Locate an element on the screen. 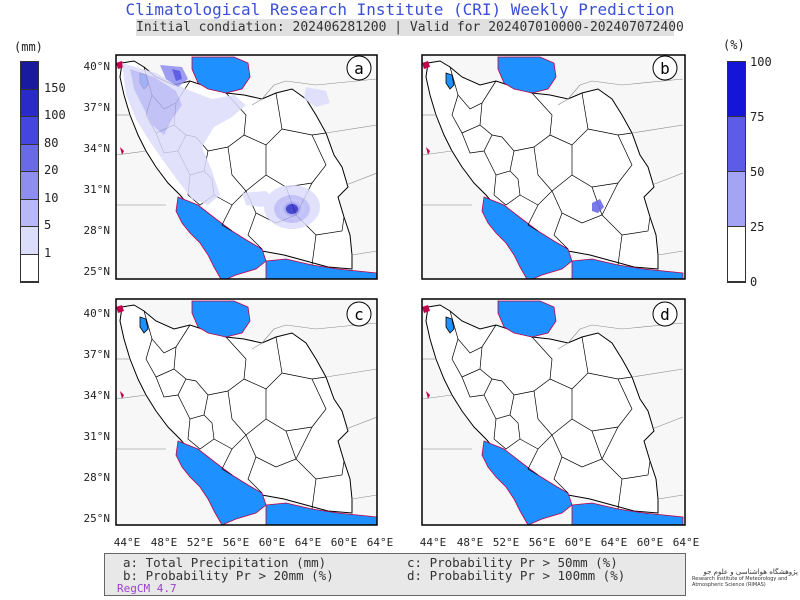 This screenshot has width=800, height=600. model-version: RegCM 4.7 is located at coordinates (147, 588).